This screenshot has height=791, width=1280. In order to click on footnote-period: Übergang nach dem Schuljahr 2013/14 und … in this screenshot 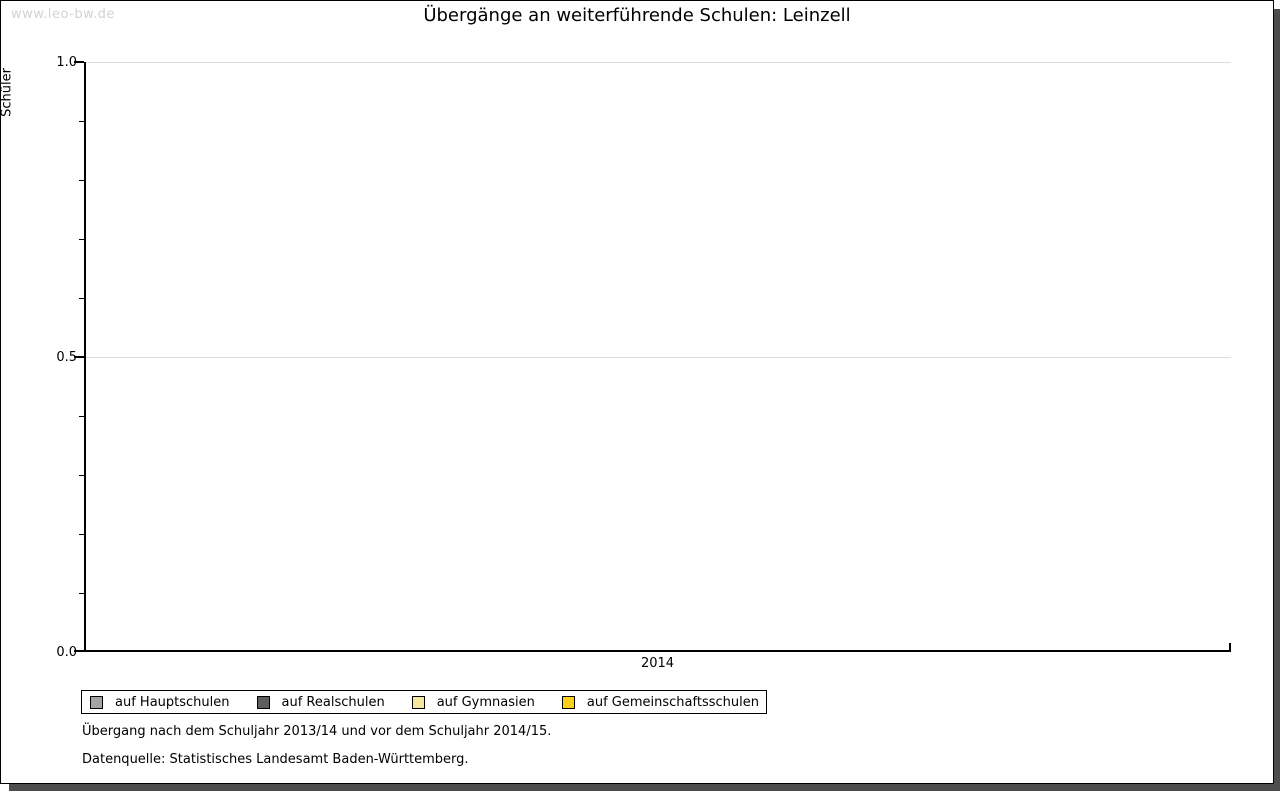, I will do `click(317, 731)`.